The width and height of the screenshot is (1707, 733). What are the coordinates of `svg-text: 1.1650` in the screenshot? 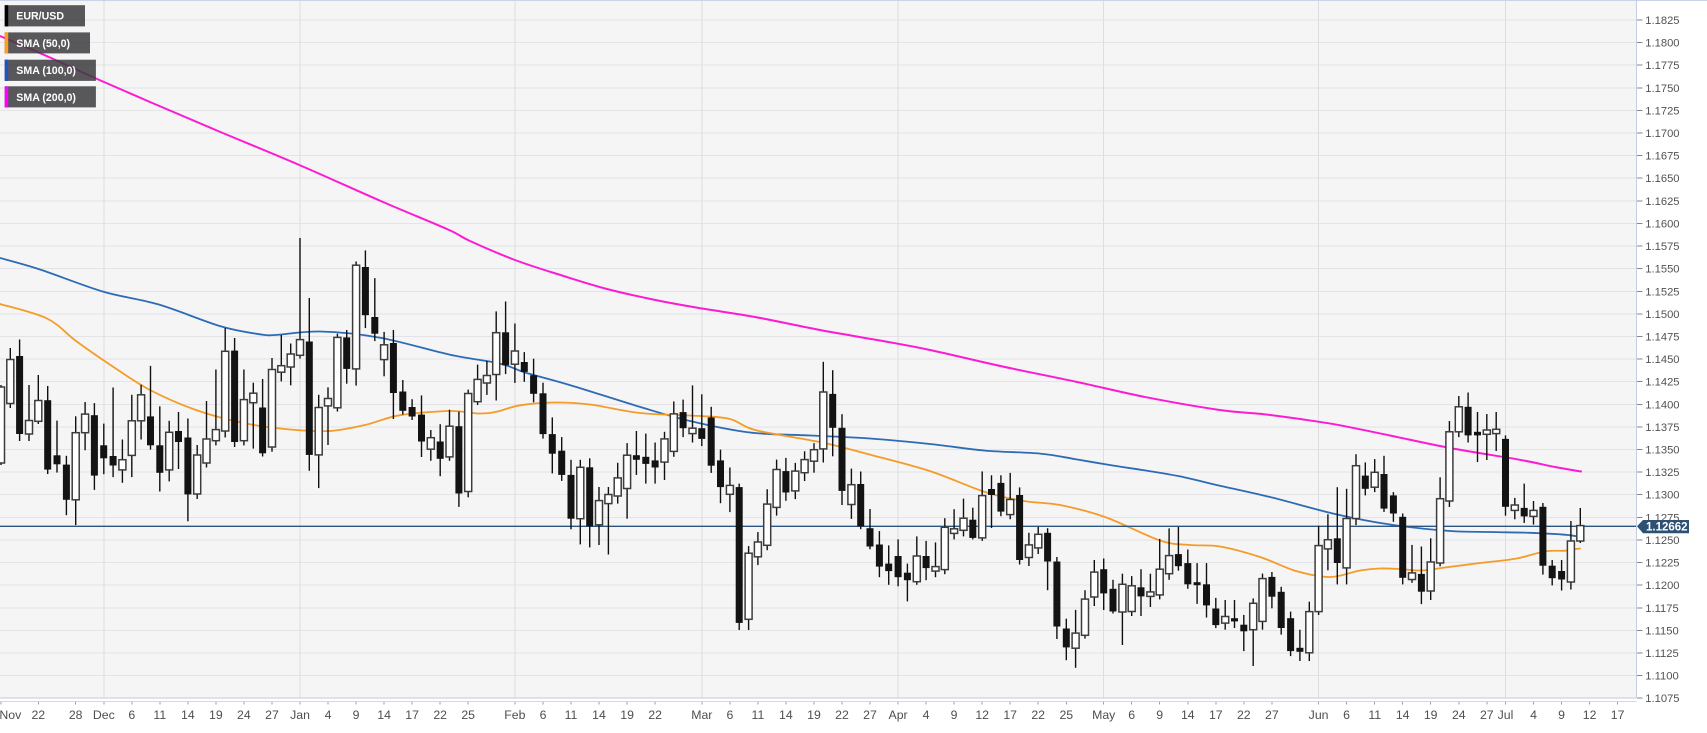 It's located at (1662, 179).